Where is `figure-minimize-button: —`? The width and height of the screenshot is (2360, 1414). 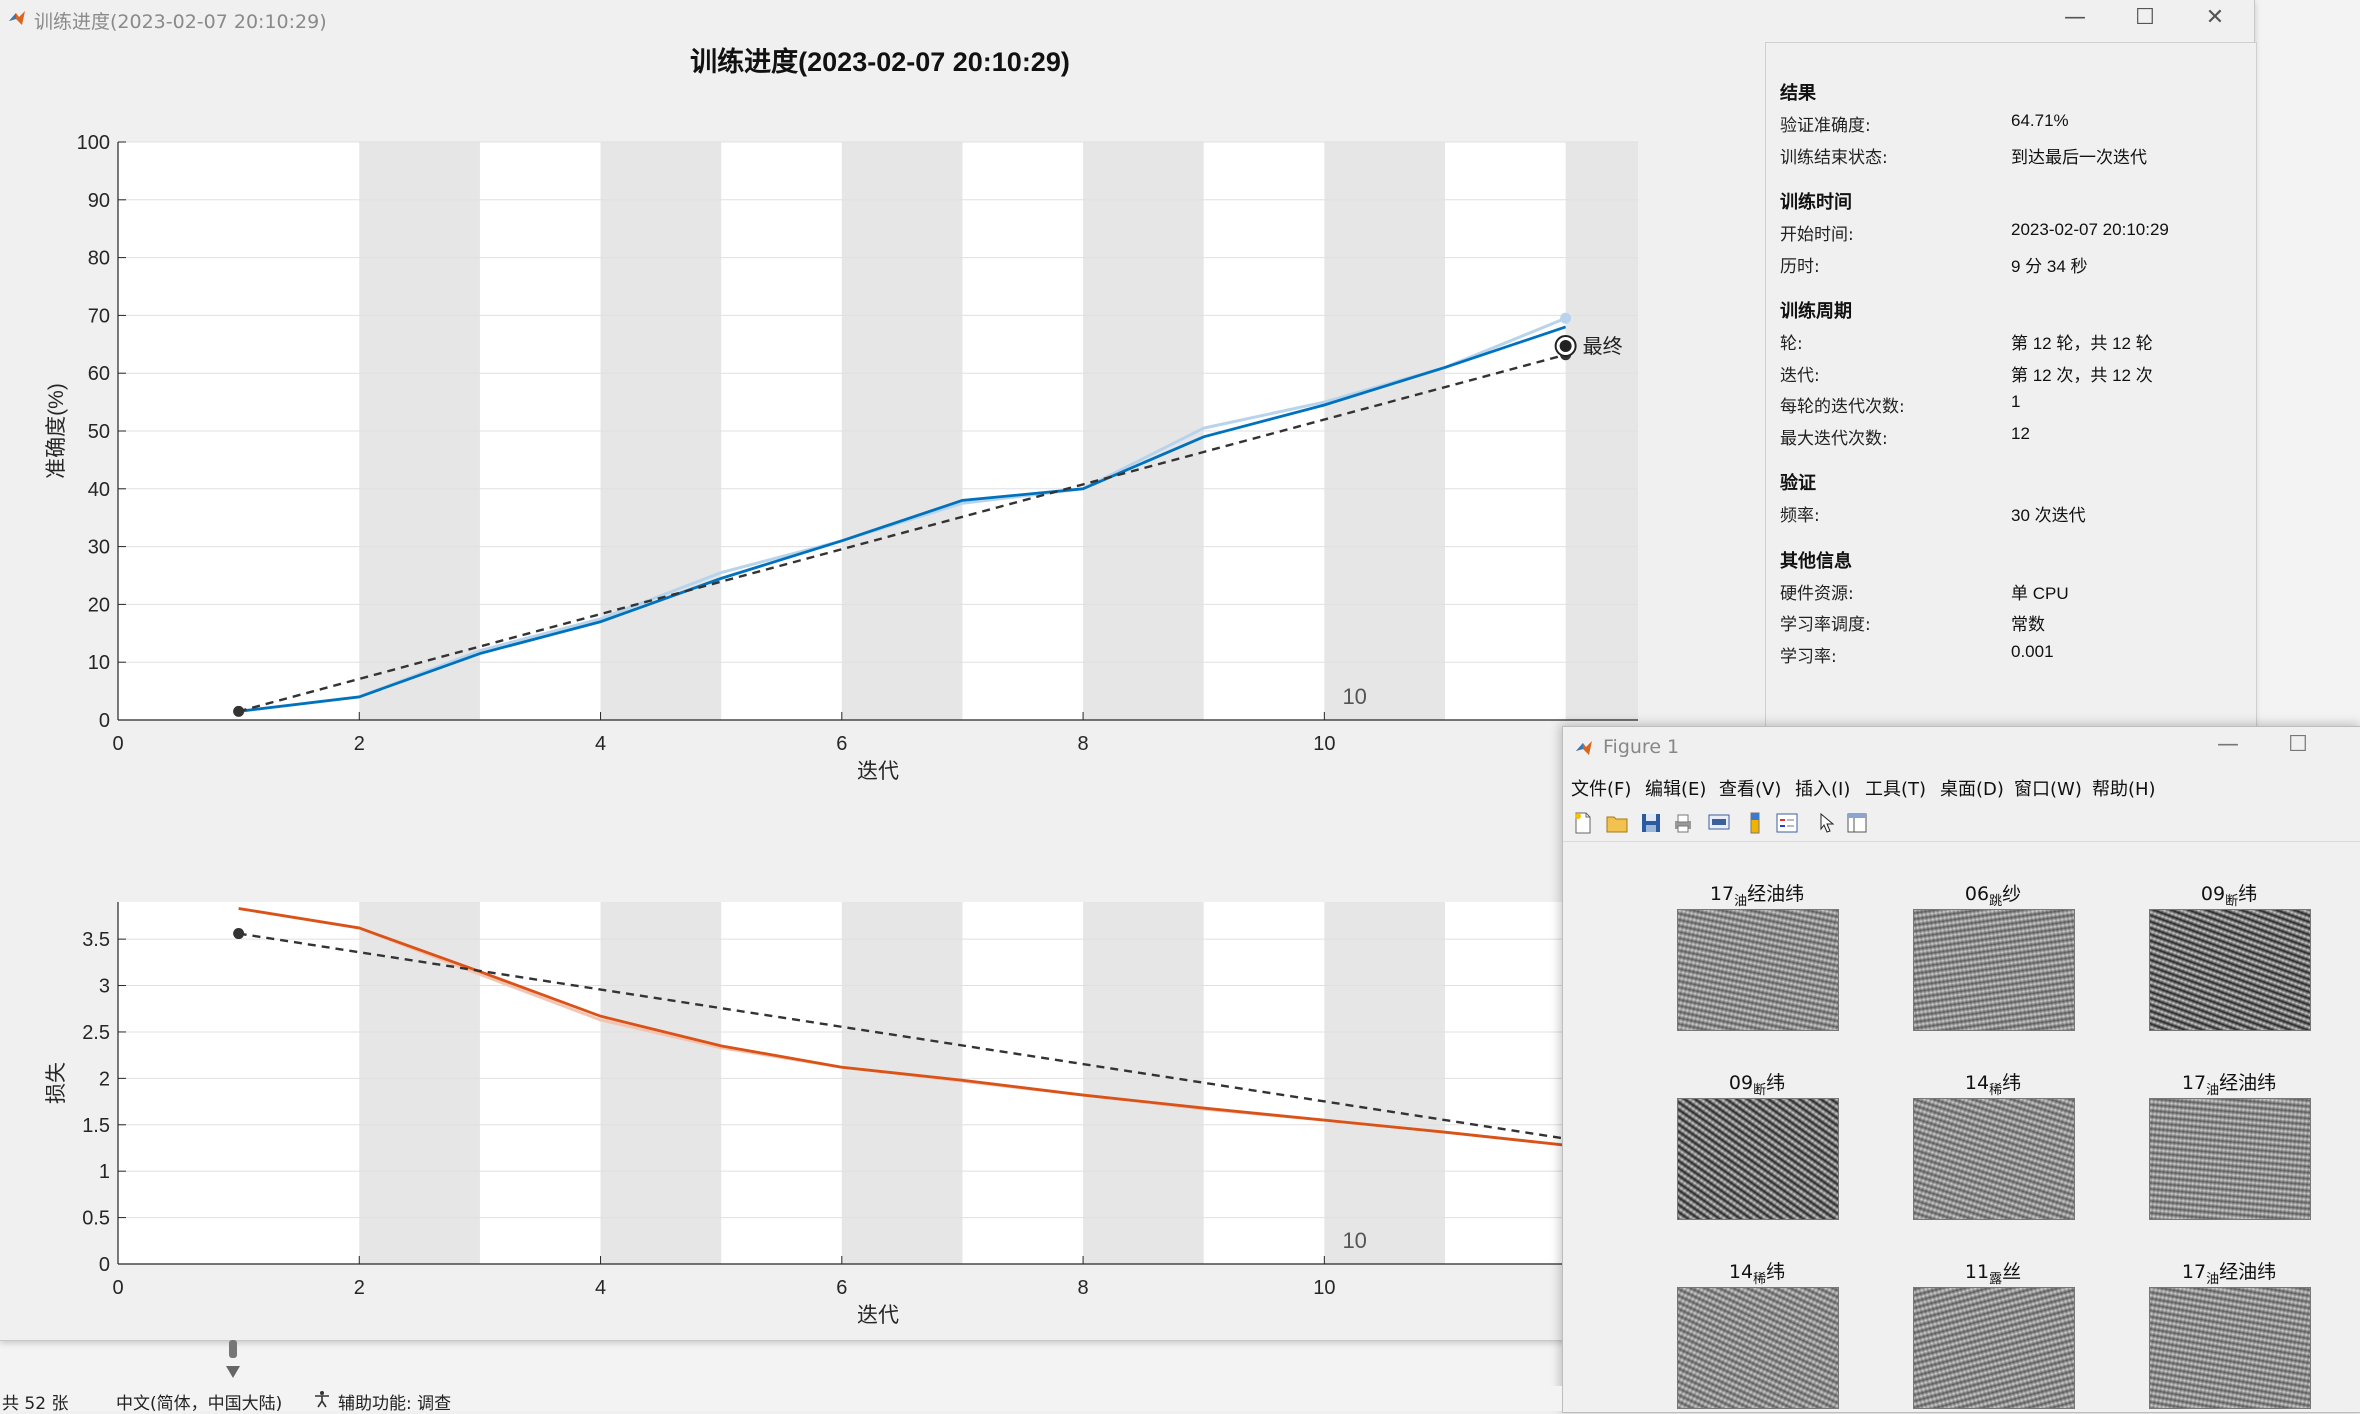 figure-minimize-button: — is located at coordinates (2228, 744).